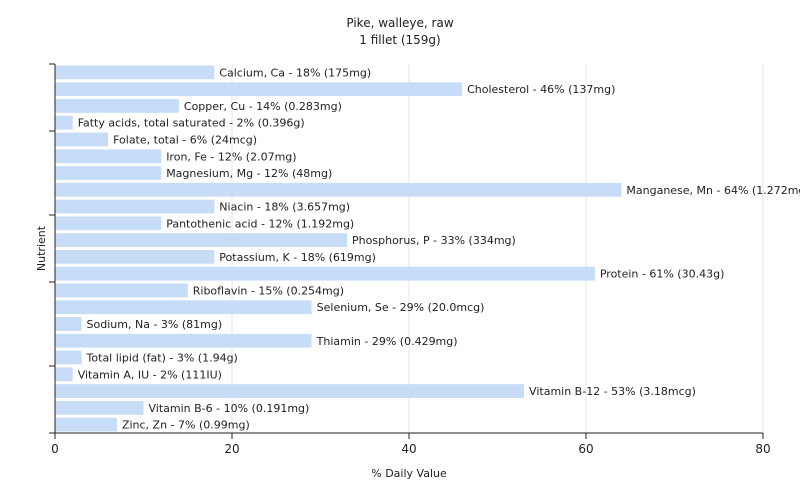  Describe the element at coordinates (401, 307) in the screenshot. I see `data-label: Selenium, Se - 29% (20.0mcg)` at that location.